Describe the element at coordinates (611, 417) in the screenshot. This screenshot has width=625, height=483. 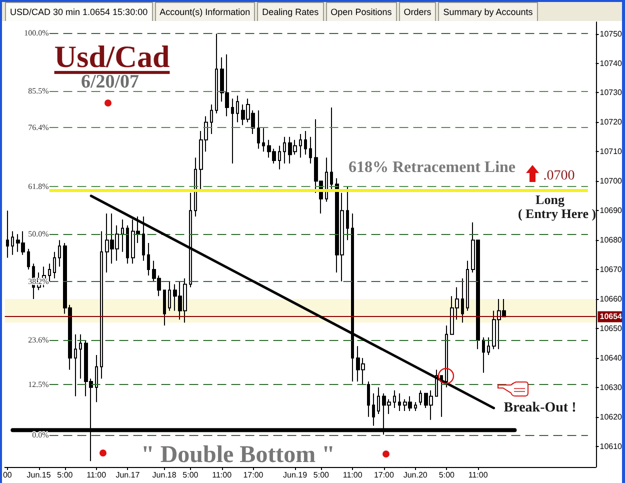
I see `y-tick-label: 10620` at that location.